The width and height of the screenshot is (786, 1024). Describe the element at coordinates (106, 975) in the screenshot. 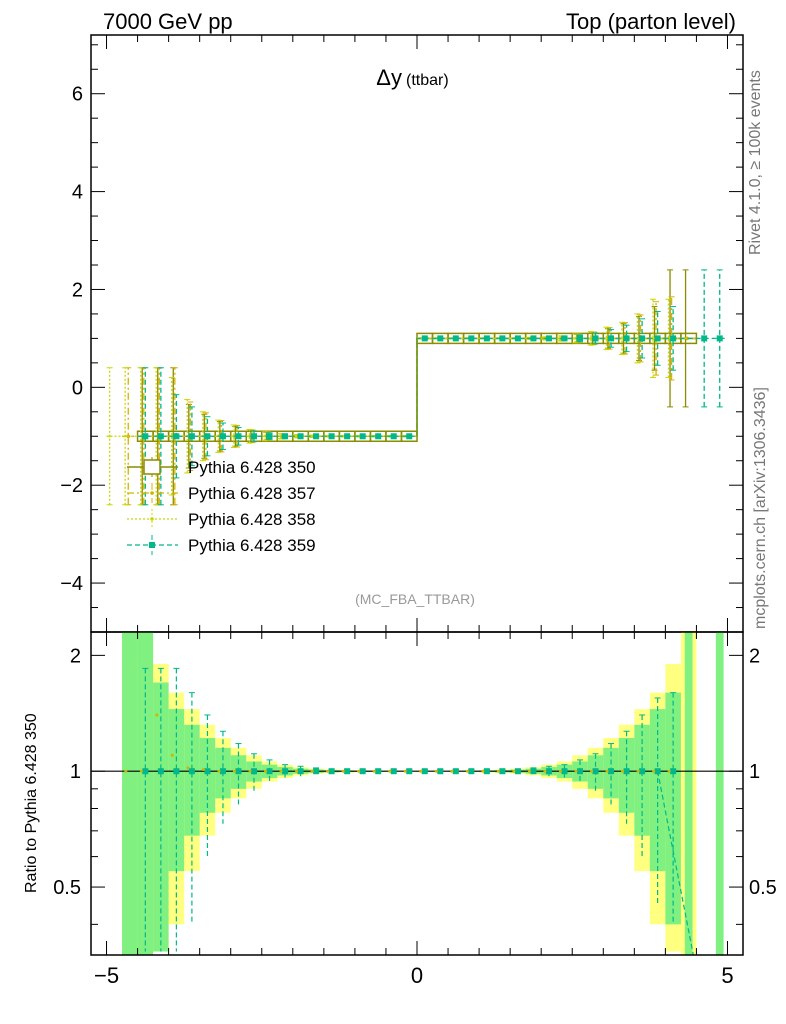

I see `x-tick-label: −5` at that location.